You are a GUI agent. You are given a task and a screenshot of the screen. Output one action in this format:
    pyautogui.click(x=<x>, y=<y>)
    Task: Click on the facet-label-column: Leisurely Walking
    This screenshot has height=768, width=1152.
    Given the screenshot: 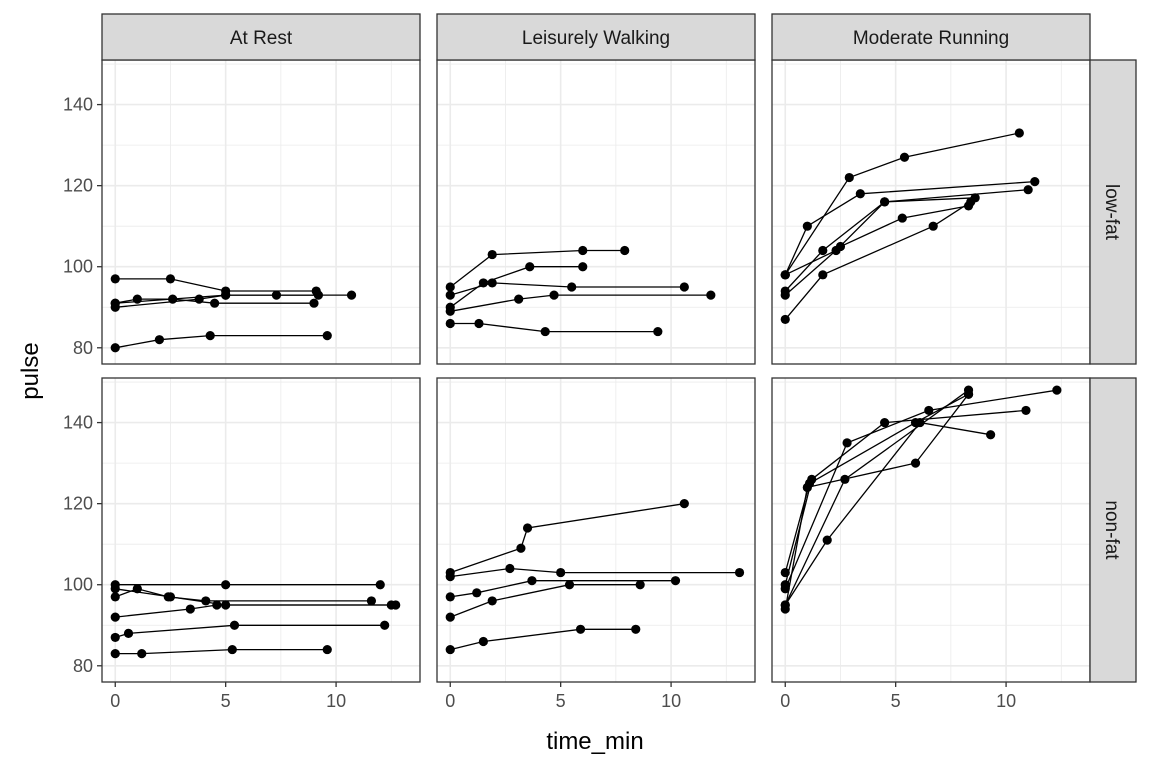 What is the action you would take?
    pyautogui.click(x=596, y=38)
    